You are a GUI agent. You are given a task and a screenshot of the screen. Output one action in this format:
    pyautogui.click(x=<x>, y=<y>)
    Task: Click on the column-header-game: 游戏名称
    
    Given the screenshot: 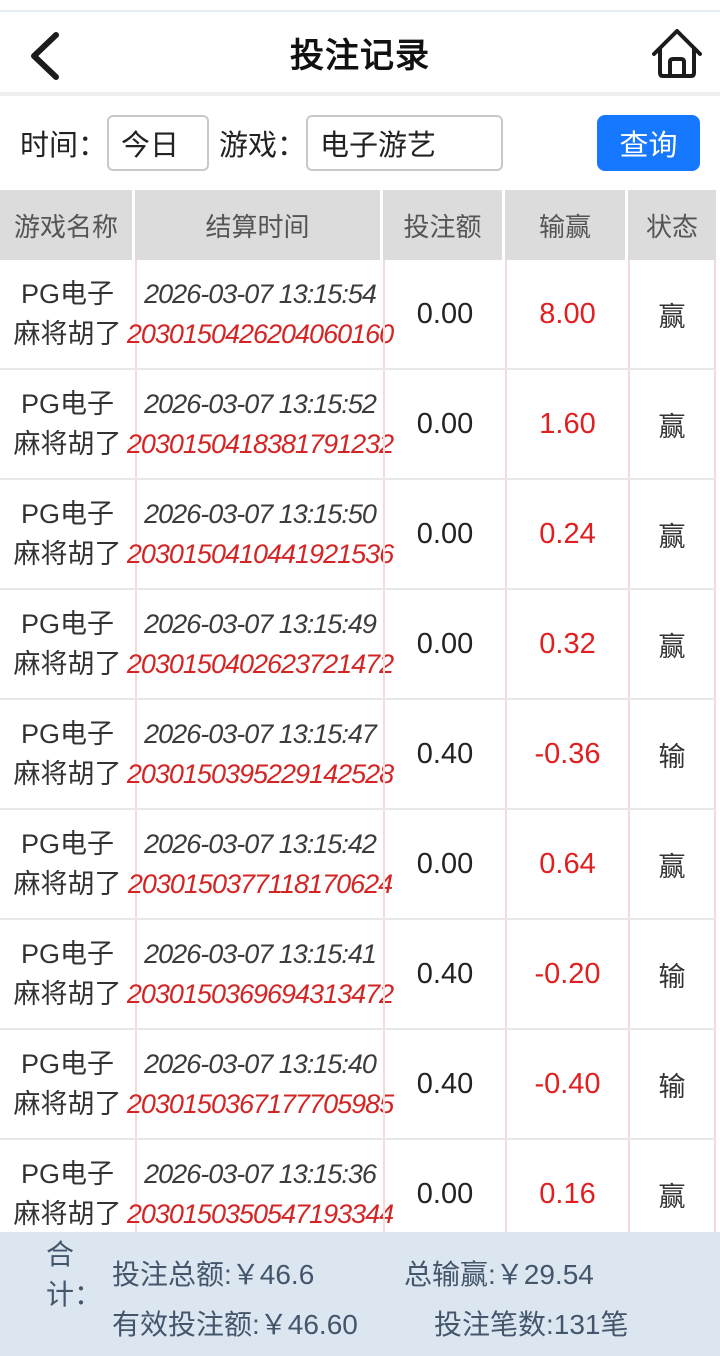 What is the action you would take?
    pyautogui.click(x=67, y=225)
    